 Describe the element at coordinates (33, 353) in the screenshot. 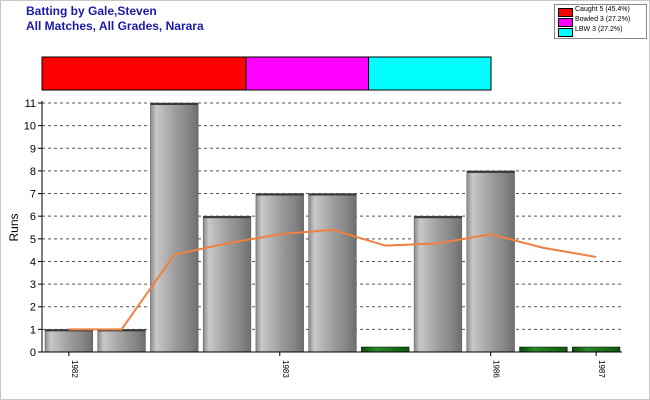

I see `y-tick-label-0: 0` at that location.